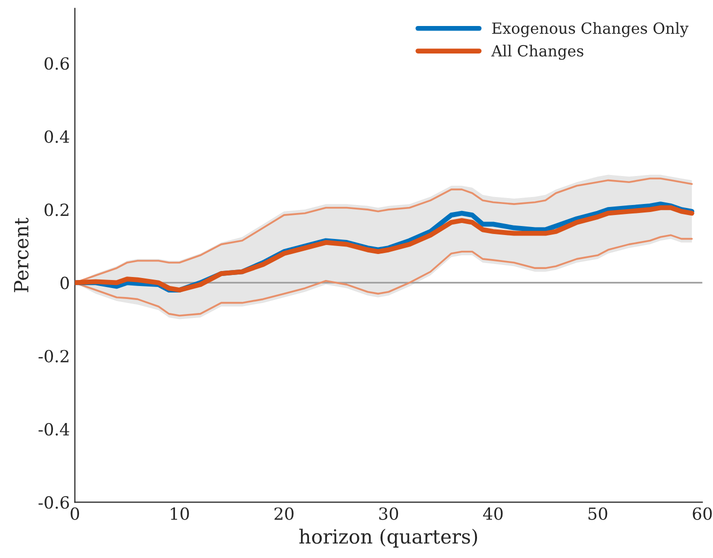  What do you see at coordinates (388, 513) in the screenshot?
I see `x-tick-label: 30` at bounding box center [388, 513].